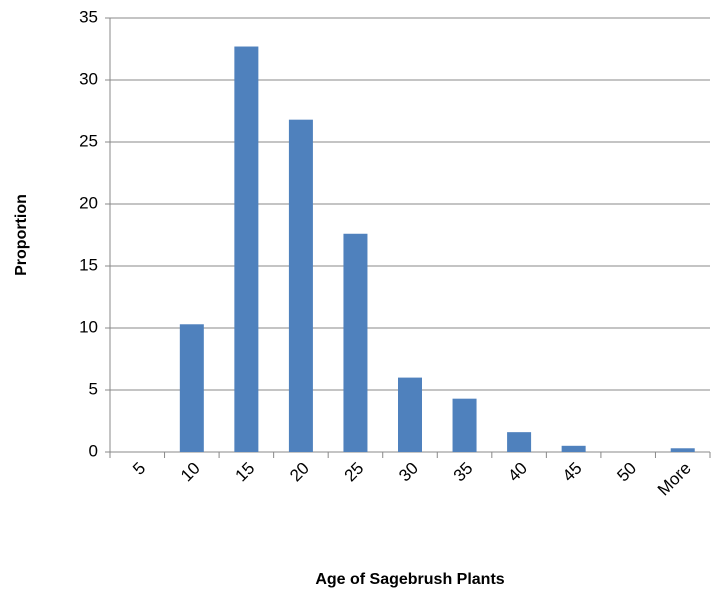  Describe the element at coordinates (88, 140) in the screenshot. I see `y-tick-label: 25` at that location.